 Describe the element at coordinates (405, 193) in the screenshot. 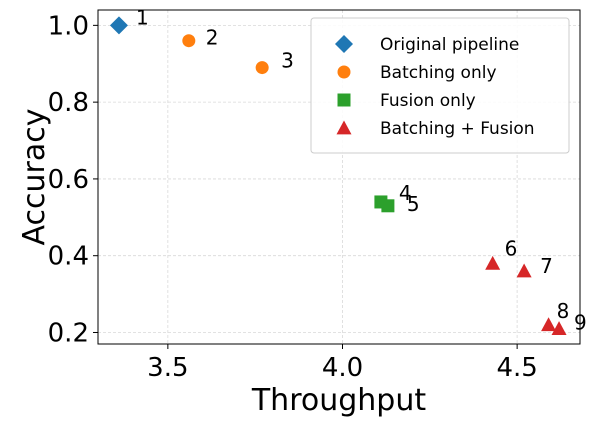

I see `point-label: 4` at that location.